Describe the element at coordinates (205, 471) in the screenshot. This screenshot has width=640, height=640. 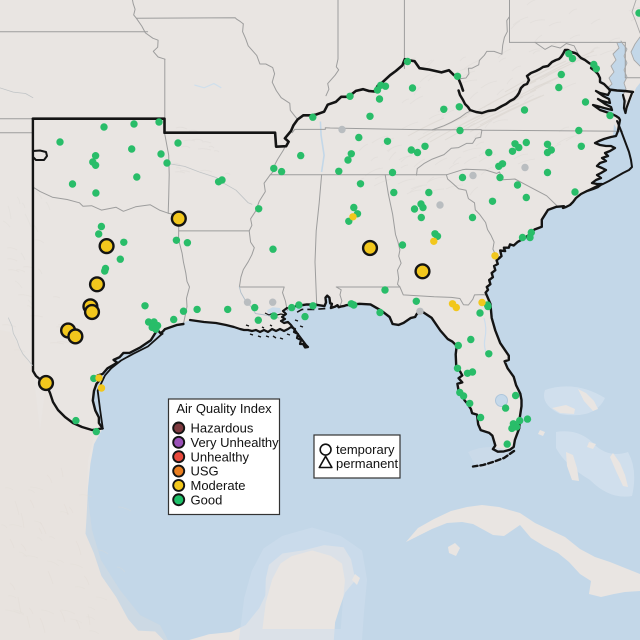
I see `svg-text: USG` at that location.